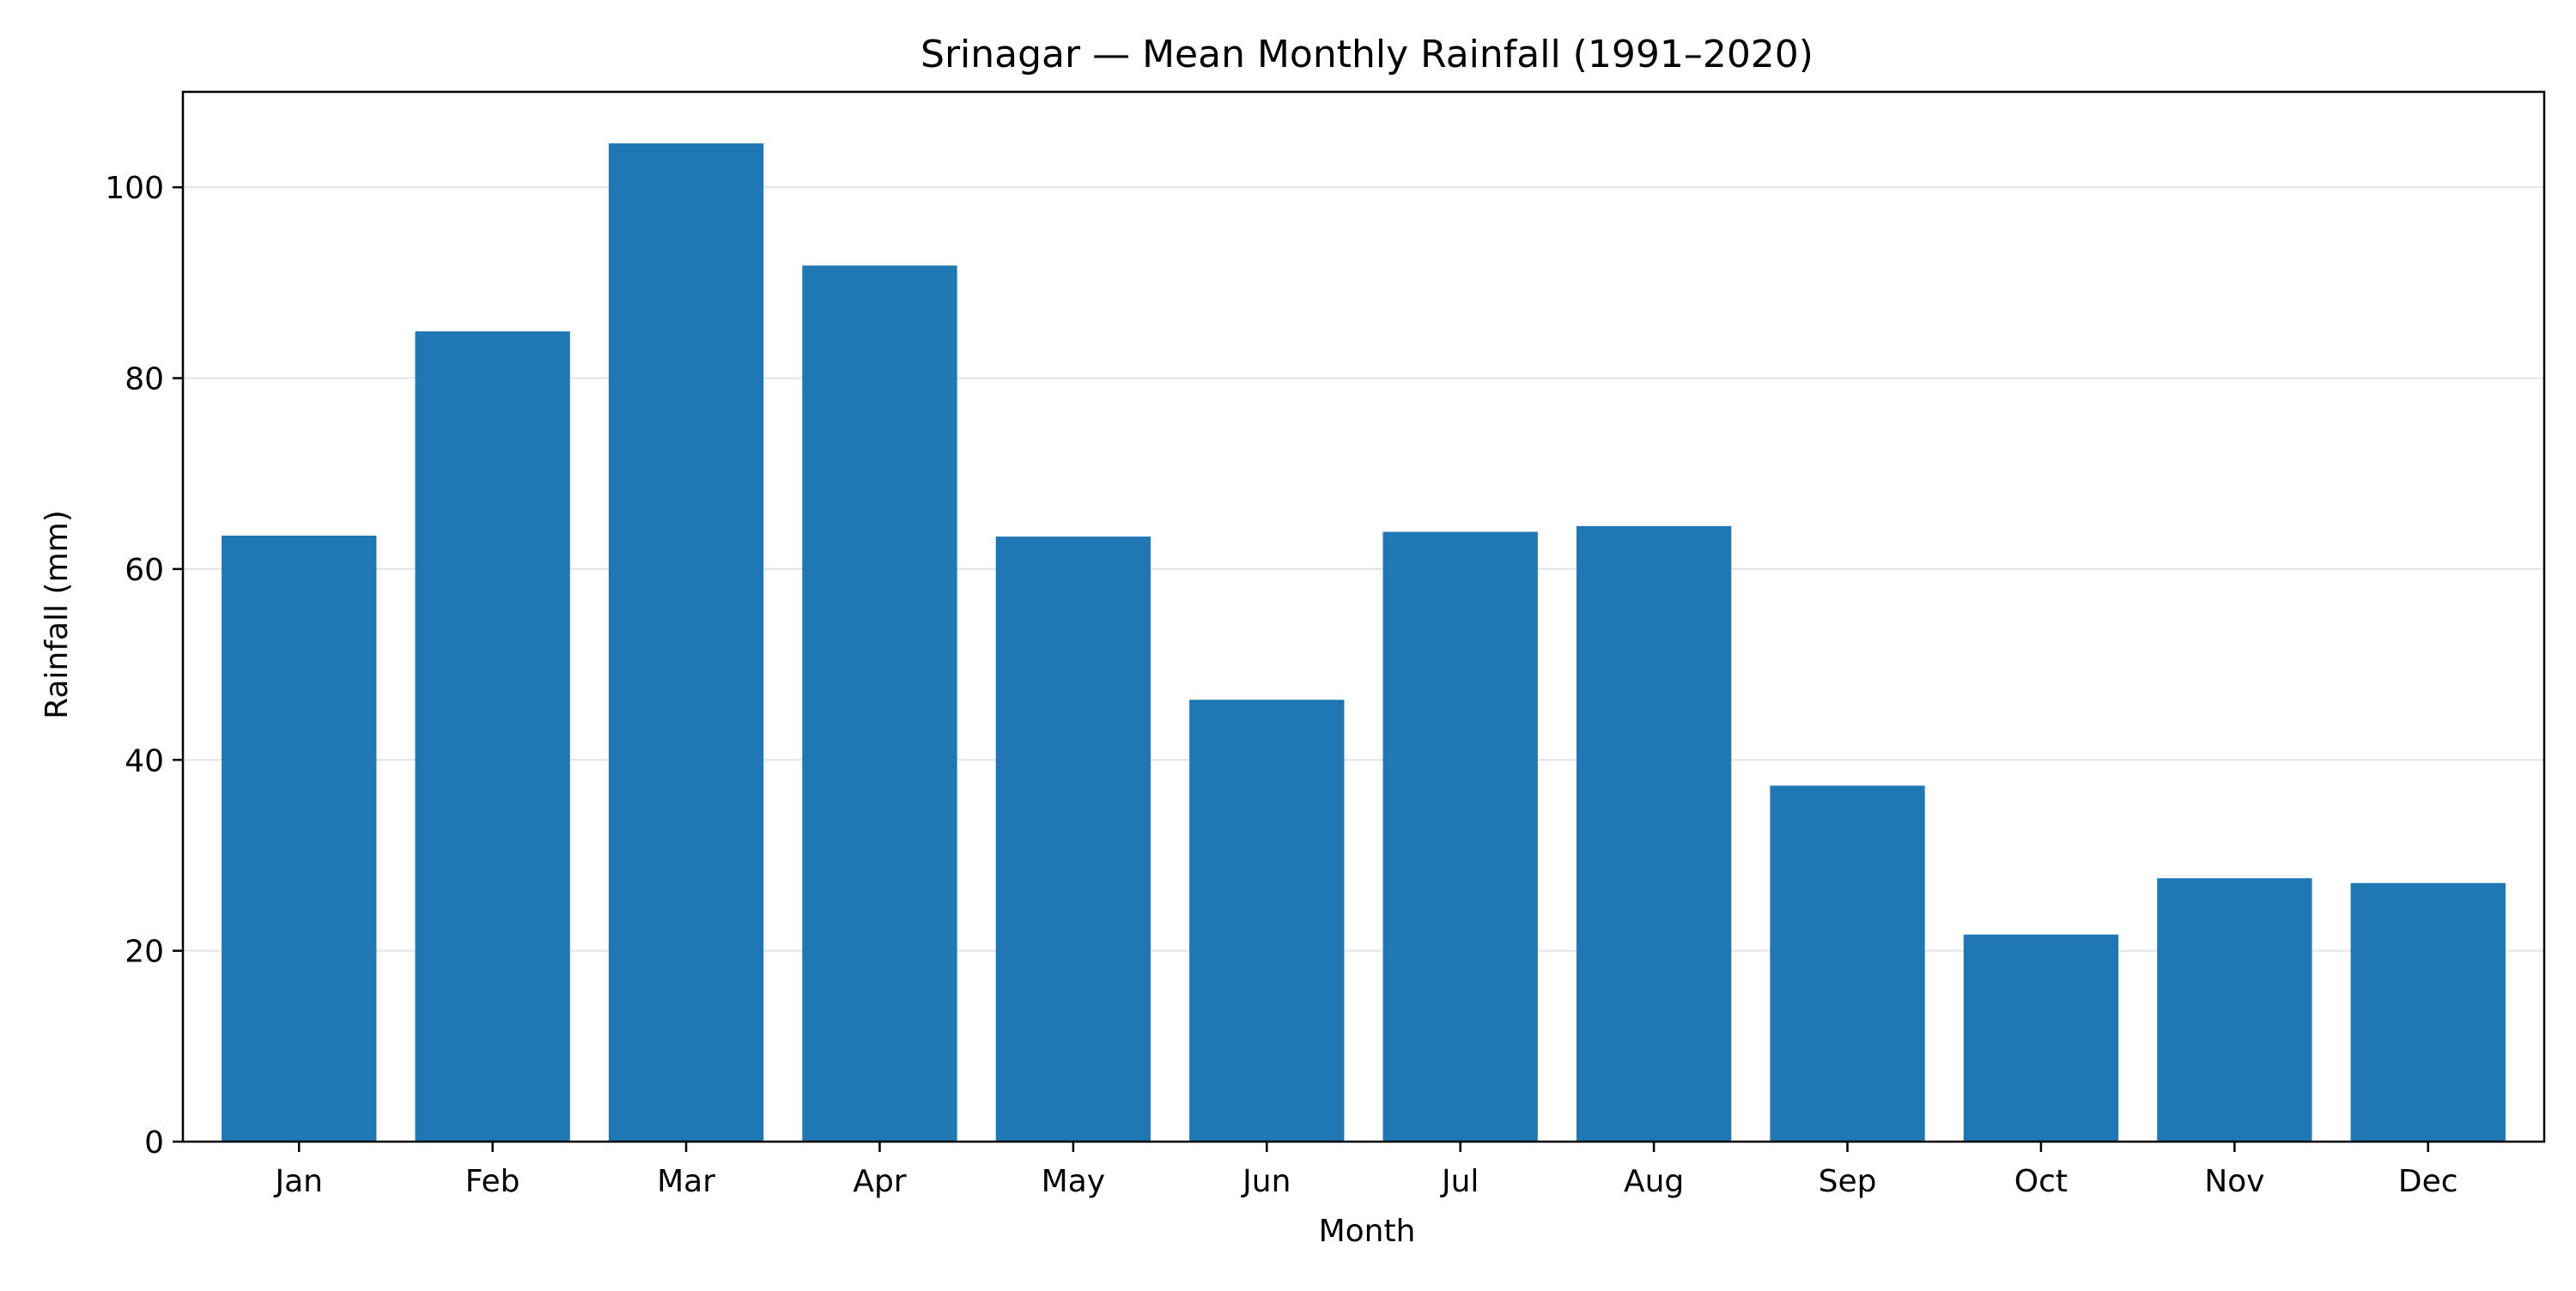 Image resolution: width=2576 pixels, height=1291 pixels. I want to click on y-tick-label: 80, so click(144, 380).